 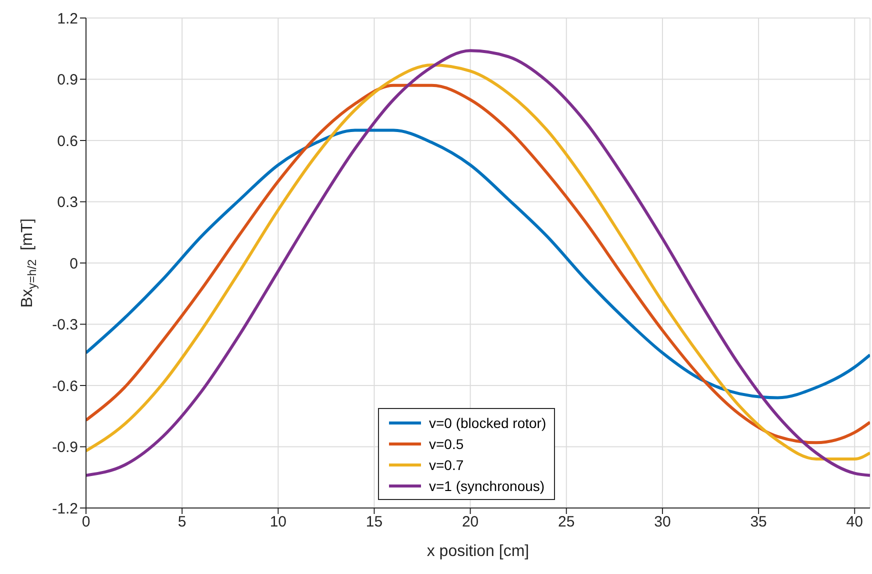 What do you see at coordinates (566, 522) in the screenshot?
I see `x-tick-label: 25` at bounding box center [566, 522].